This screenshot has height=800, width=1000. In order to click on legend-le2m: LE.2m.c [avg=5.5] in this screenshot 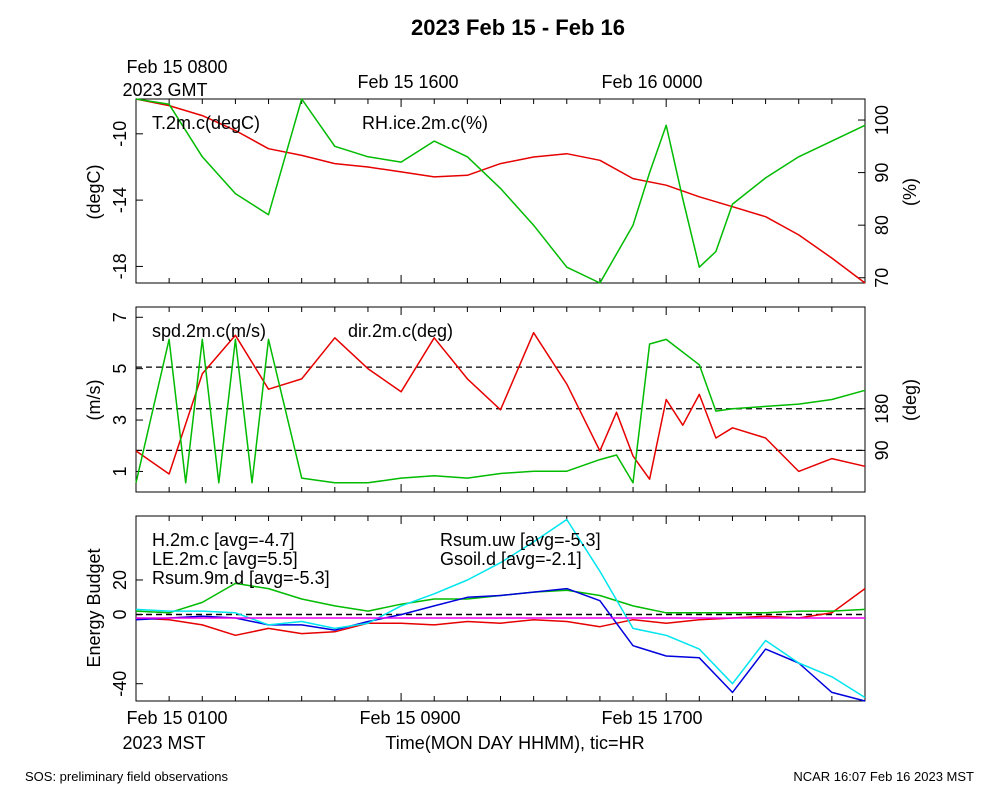, I will do `click(225, 559)`.